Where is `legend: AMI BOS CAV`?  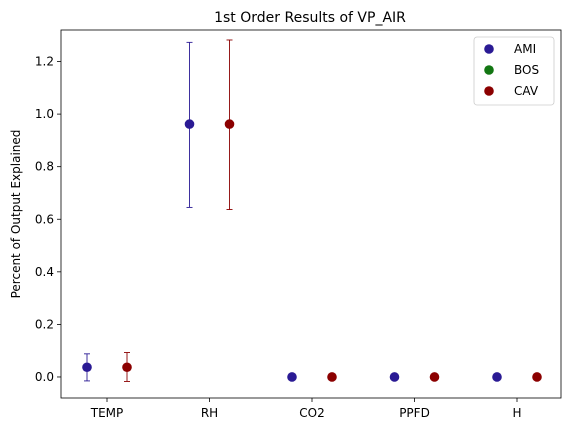 legend: AMI BOS CAV is located at coordinates (514, 71).